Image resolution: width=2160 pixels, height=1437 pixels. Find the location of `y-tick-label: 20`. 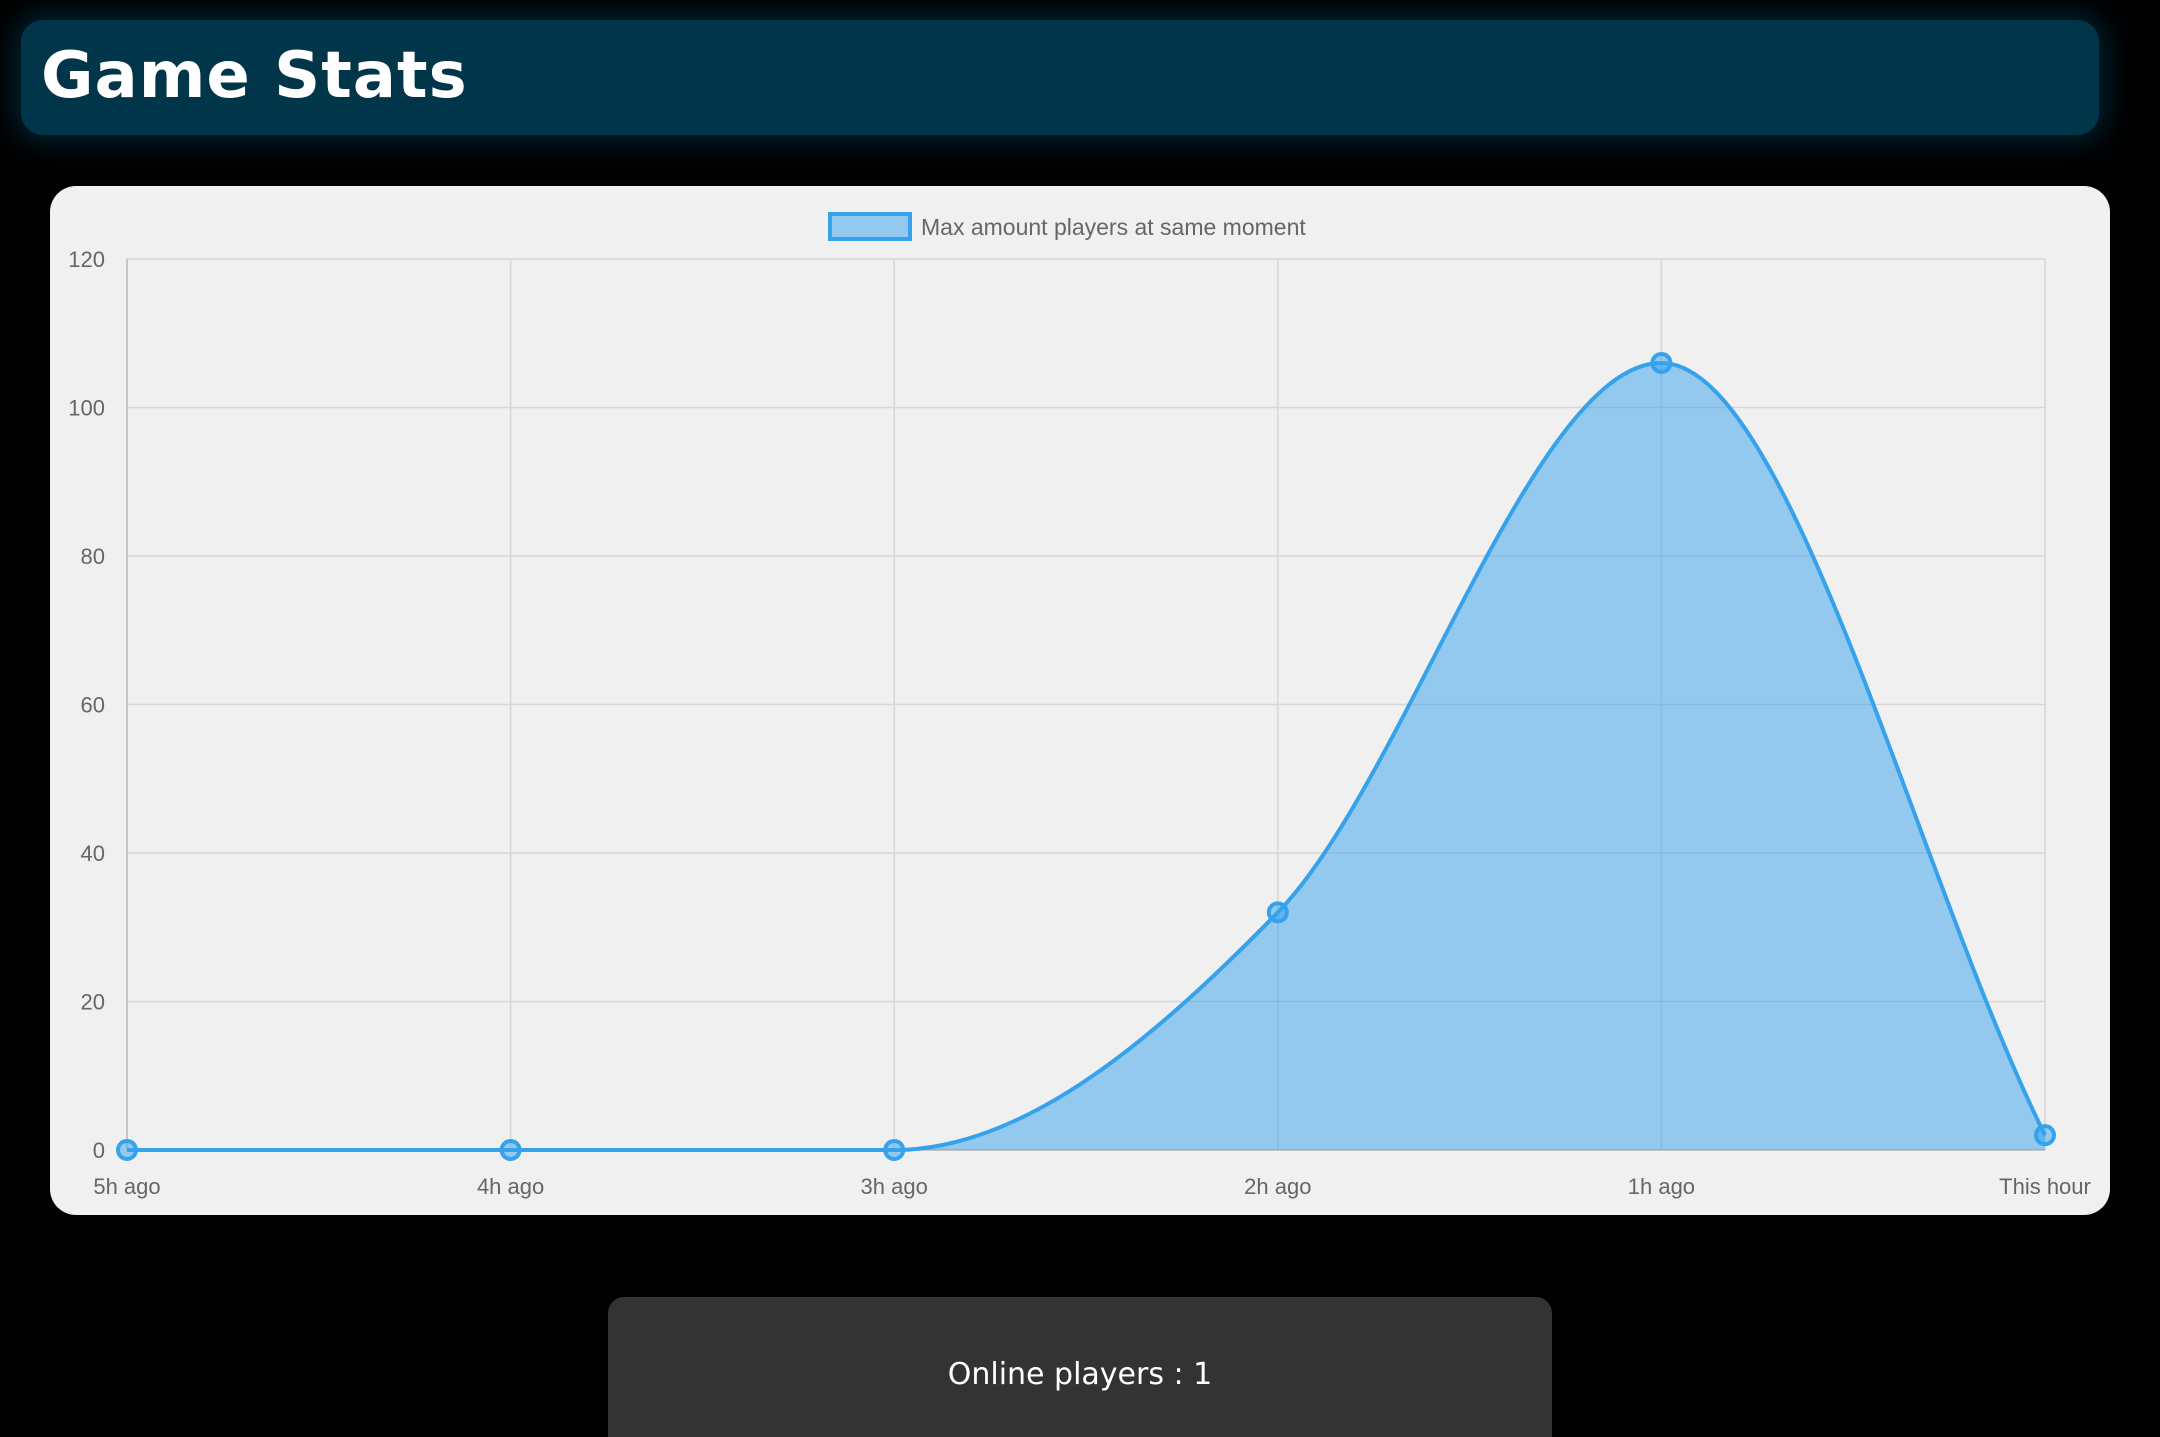

y-tick-label: 20 is located at coordinates (93, 1002).